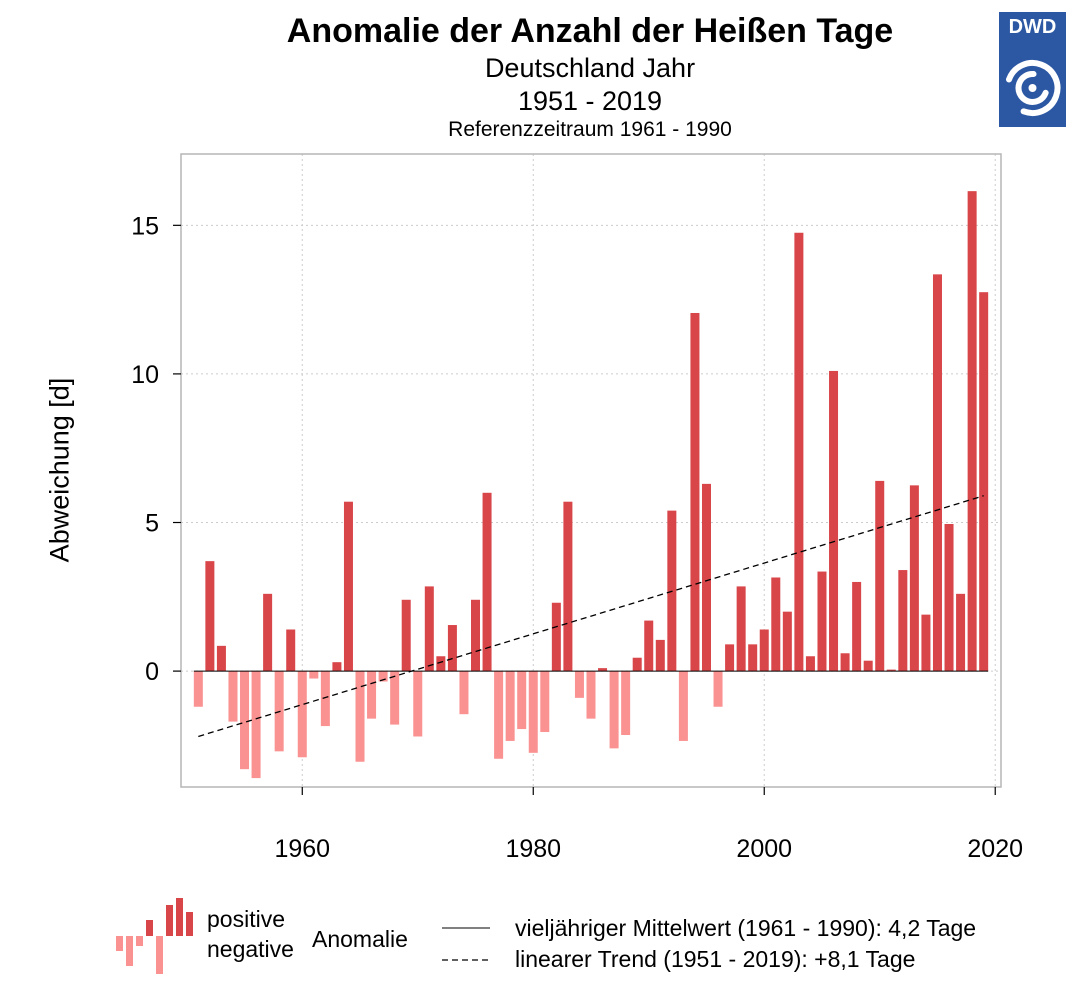 The height and width of the screenshot is (1005, 1079). What do you see at coordinates (660, 655) in the screenshot?
I see `bar-1991` at bounding box center [660, 655].